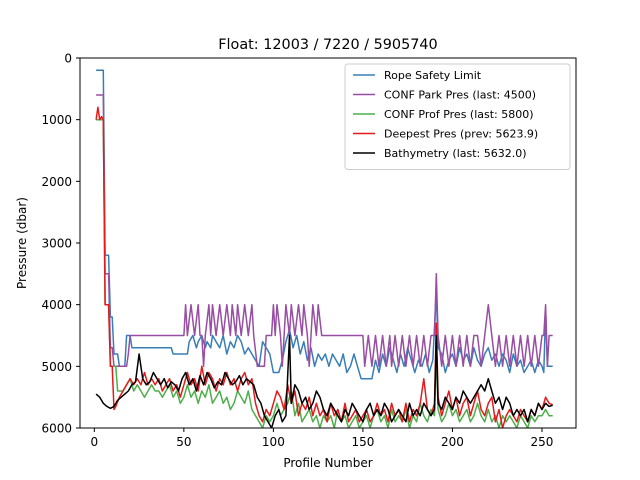 This screenshot has width=640, height=480. Describe the element at coordinates (460, 95) in the screenshot. I see `legend-entry: CONF Park Pres (last: 4500)` at that location.